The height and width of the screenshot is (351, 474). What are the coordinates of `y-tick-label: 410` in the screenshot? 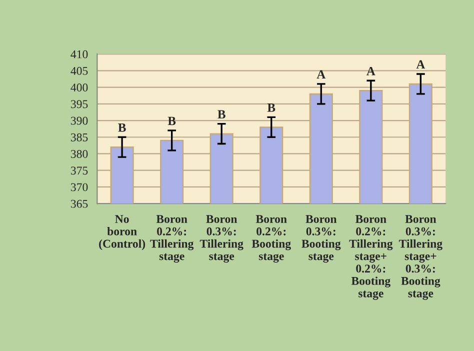 It's located at (79, 54).